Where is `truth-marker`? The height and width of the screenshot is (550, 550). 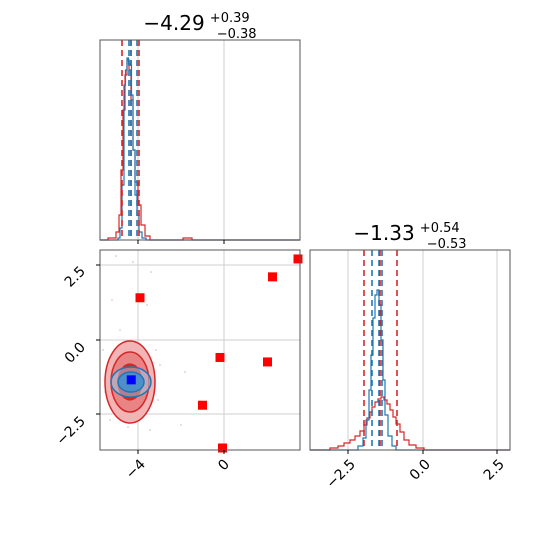
truth-marker is located at coordinates (131, 380).